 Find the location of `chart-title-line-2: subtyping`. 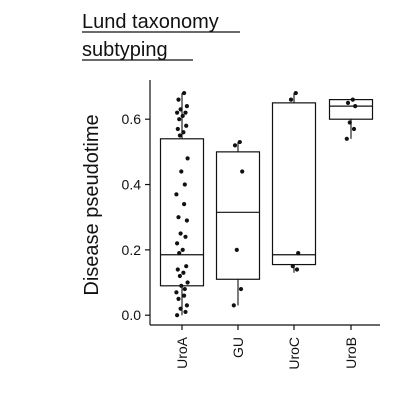

chart-title-line-2: subtyping is located at coordinates (125, 50).